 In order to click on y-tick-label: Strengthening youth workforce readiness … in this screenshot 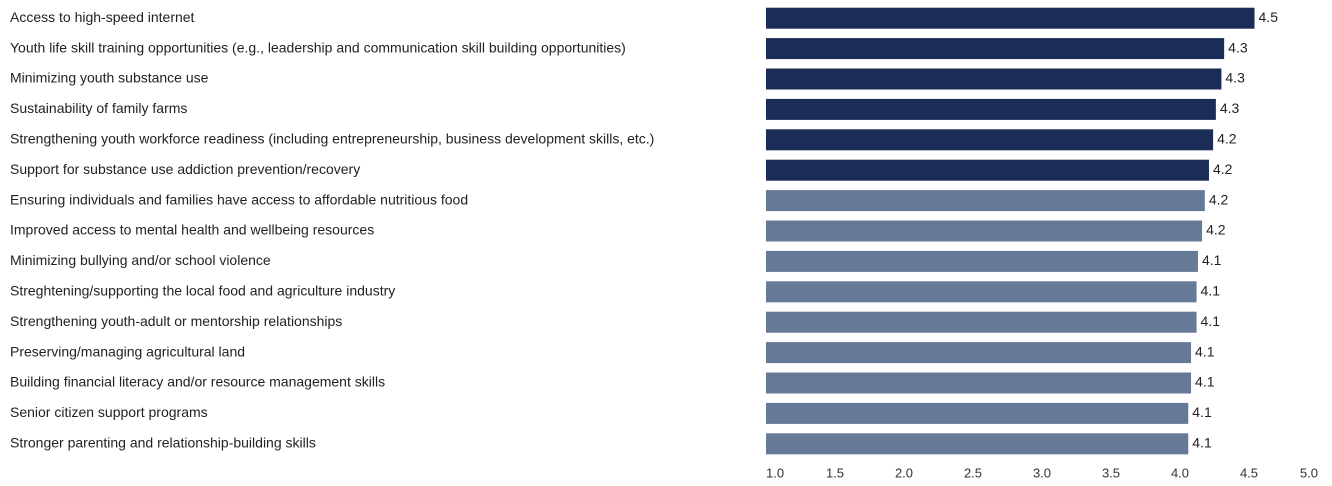, I will do `click(332, 139)`.